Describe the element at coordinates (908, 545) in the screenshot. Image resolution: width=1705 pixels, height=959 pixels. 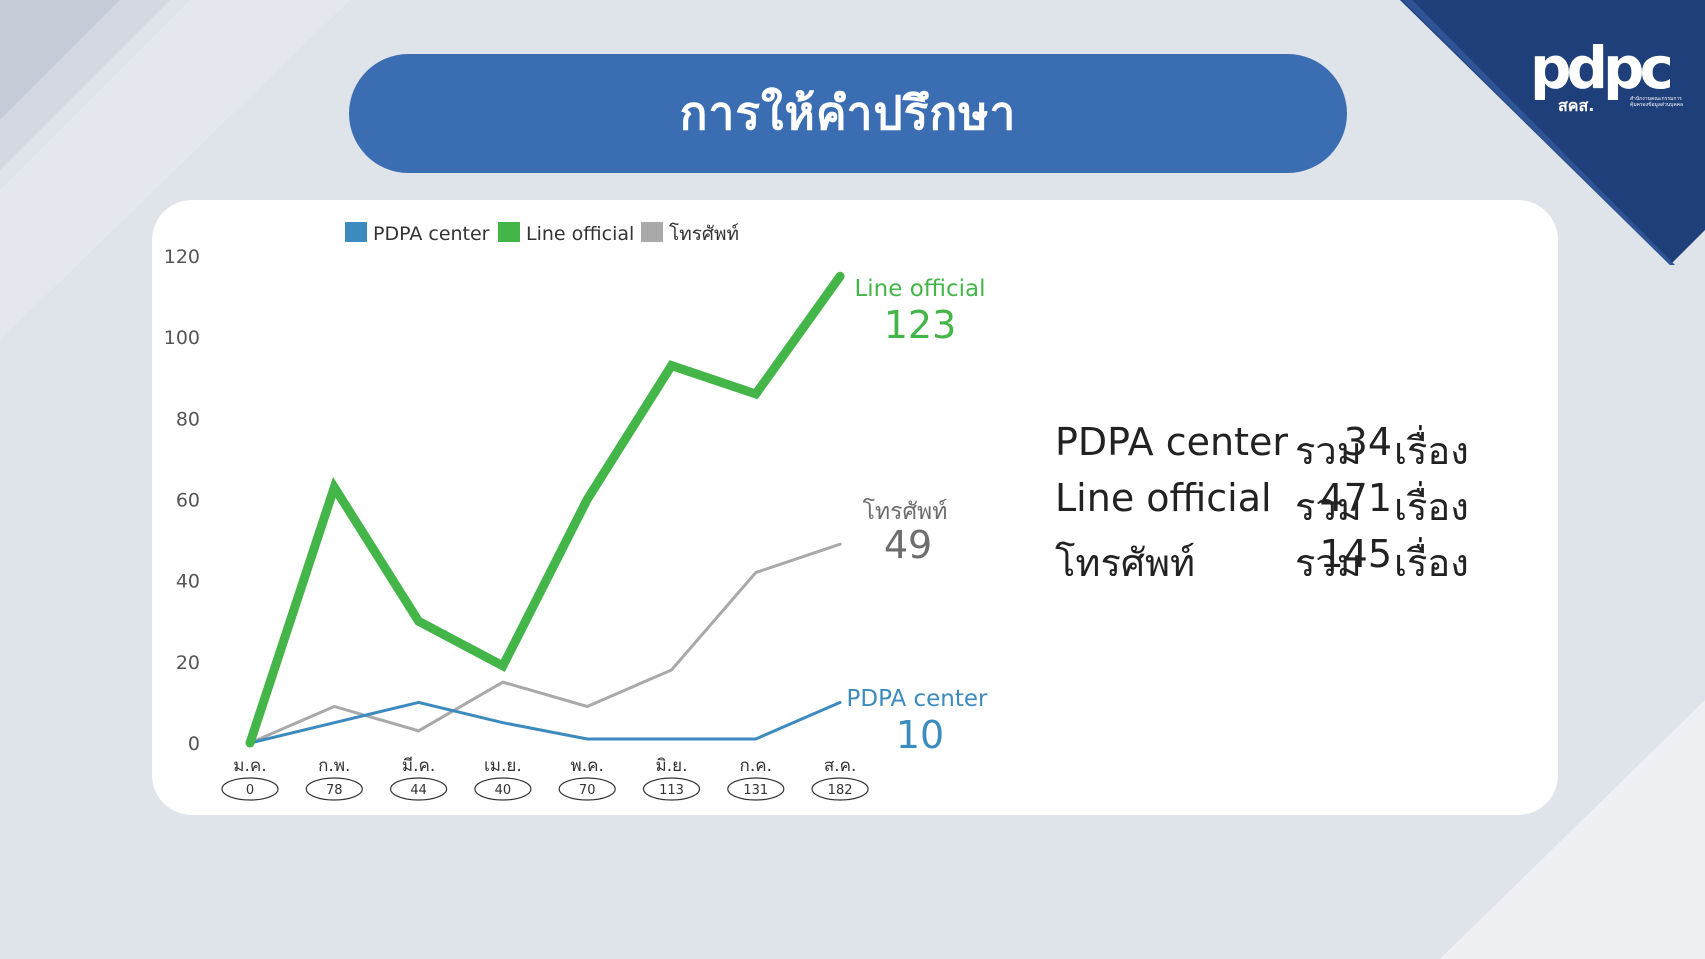
I see `series-end-value: 49` at that location.